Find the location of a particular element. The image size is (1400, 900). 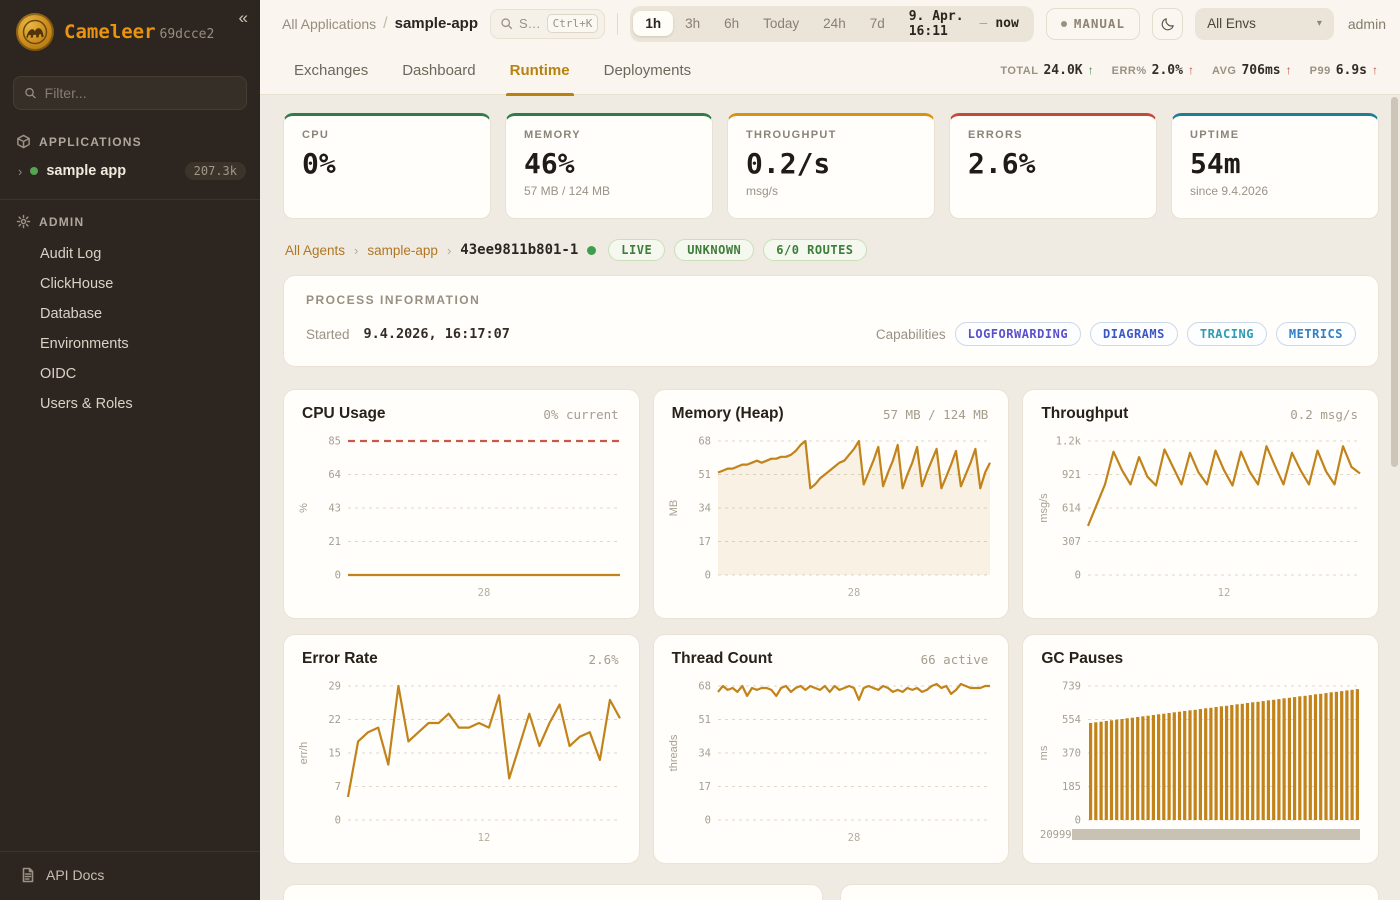

sidebar-item-database: Database is located at coordinates (71, 314).